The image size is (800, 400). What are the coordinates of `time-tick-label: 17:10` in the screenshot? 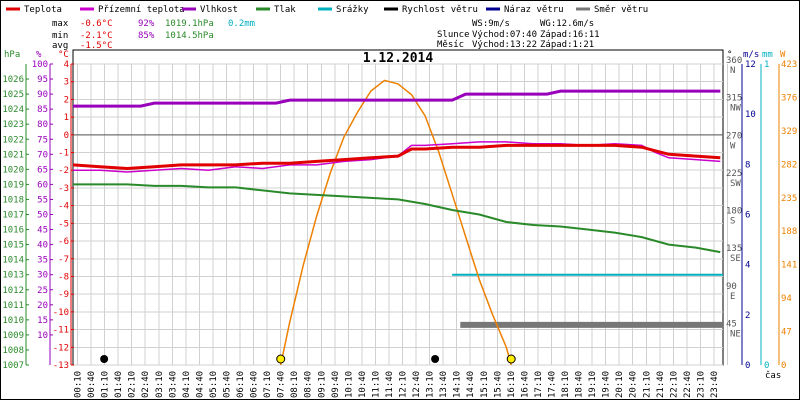 It's located at (539, 384).